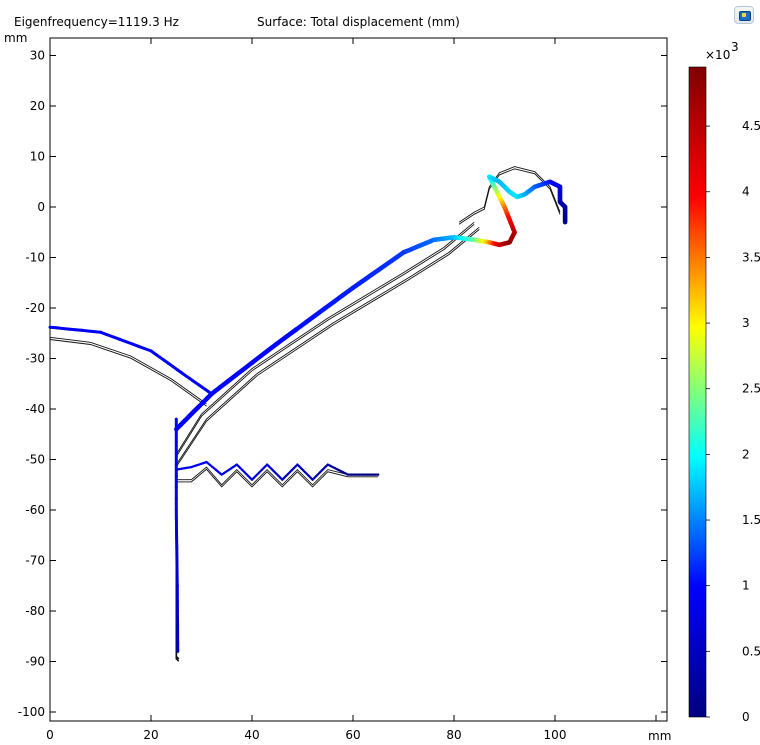 The image size is (760, 745). Describe the element at coordinates (751, 389) in the screenshot. I see `colorbar-tick-label: 2.5` at that location.